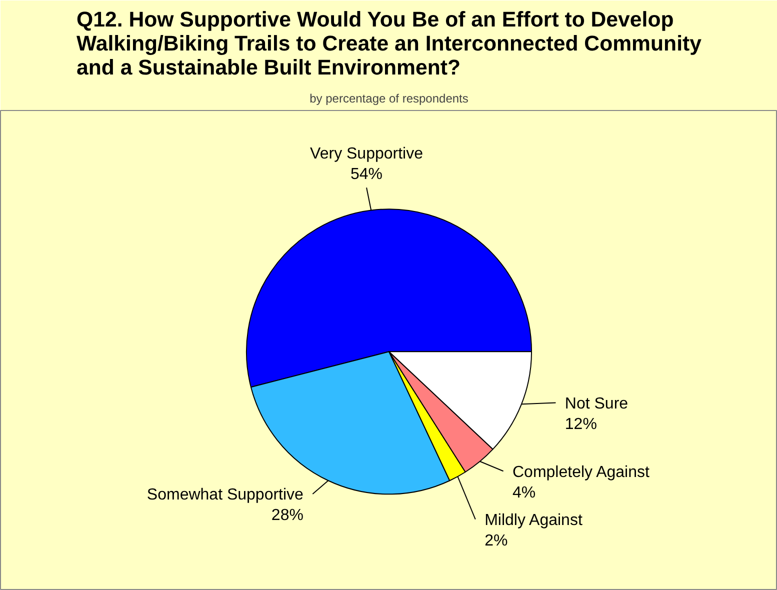 Image resolution: width=777 pixels, height=590 pixels. I want to click on chart-title: Q12. How Supportive Would You Be of an Effort to Develop Walking/Biking Trails to Create an Interconnected Community and a Sustainable Built Environment?, so click(389, 44).